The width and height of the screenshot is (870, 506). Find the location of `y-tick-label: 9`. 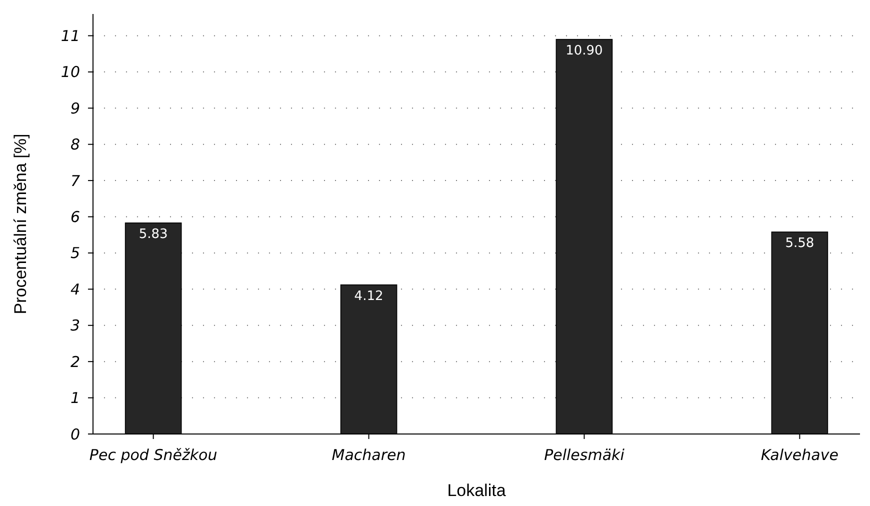

y-tick-label: 9 is located at coordinates (75, 108).